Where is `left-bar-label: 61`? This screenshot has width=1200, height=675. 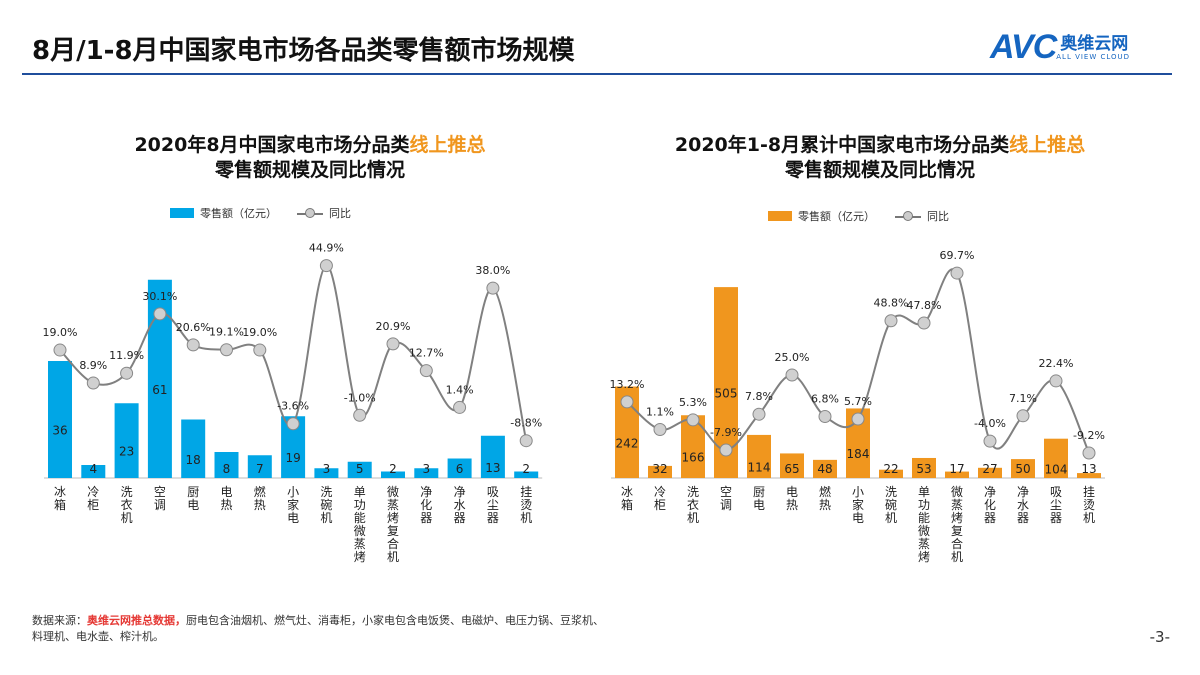
left-bar-label: 61 is located at coordinates (159, 390).